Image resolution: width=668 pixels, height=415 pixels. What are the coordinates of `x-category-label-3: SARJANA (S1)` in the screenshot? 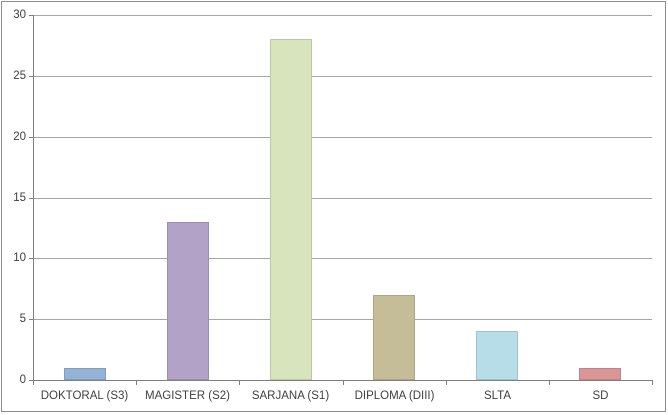 It's located at (290, 396).